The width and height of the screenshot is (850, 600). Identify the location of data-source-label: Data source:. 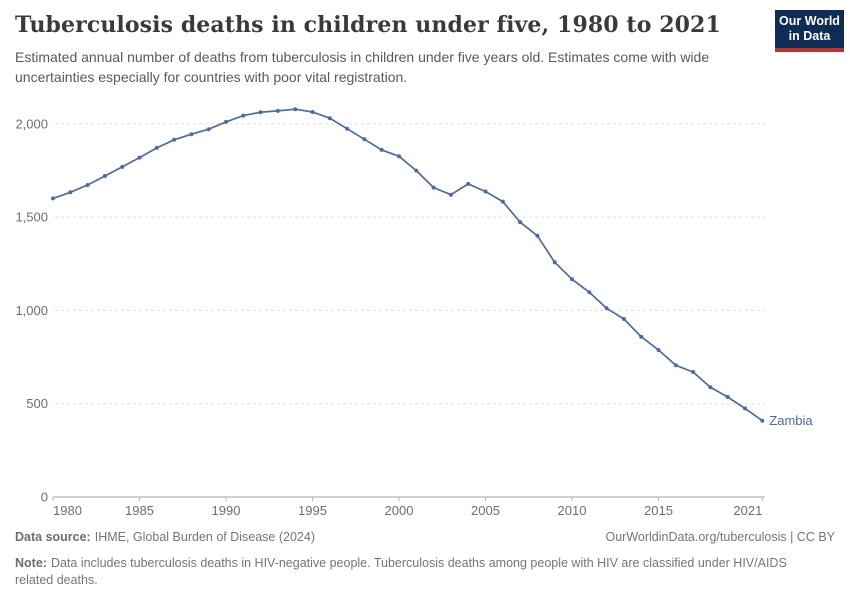
(53, 537).